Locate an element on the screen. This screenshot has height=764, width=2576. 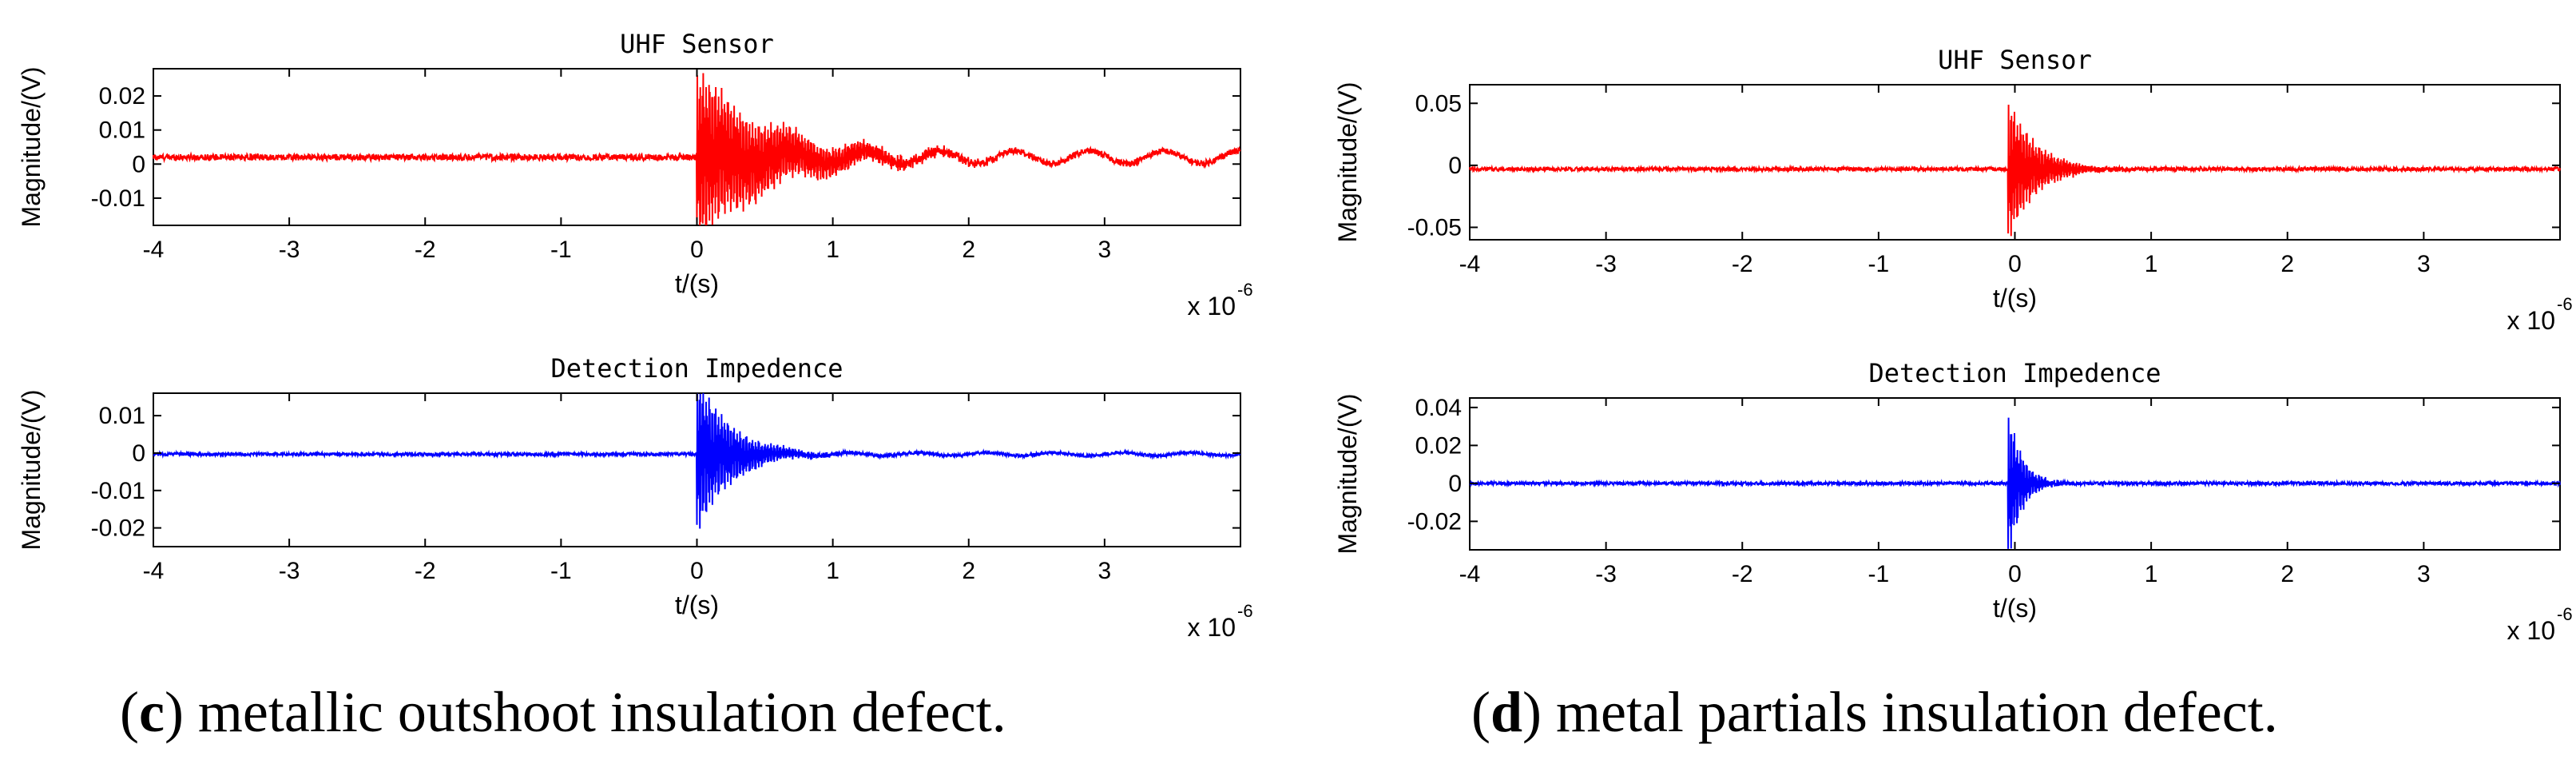
y-tick-label: 0.04 is located at coordinates (1438, 408).